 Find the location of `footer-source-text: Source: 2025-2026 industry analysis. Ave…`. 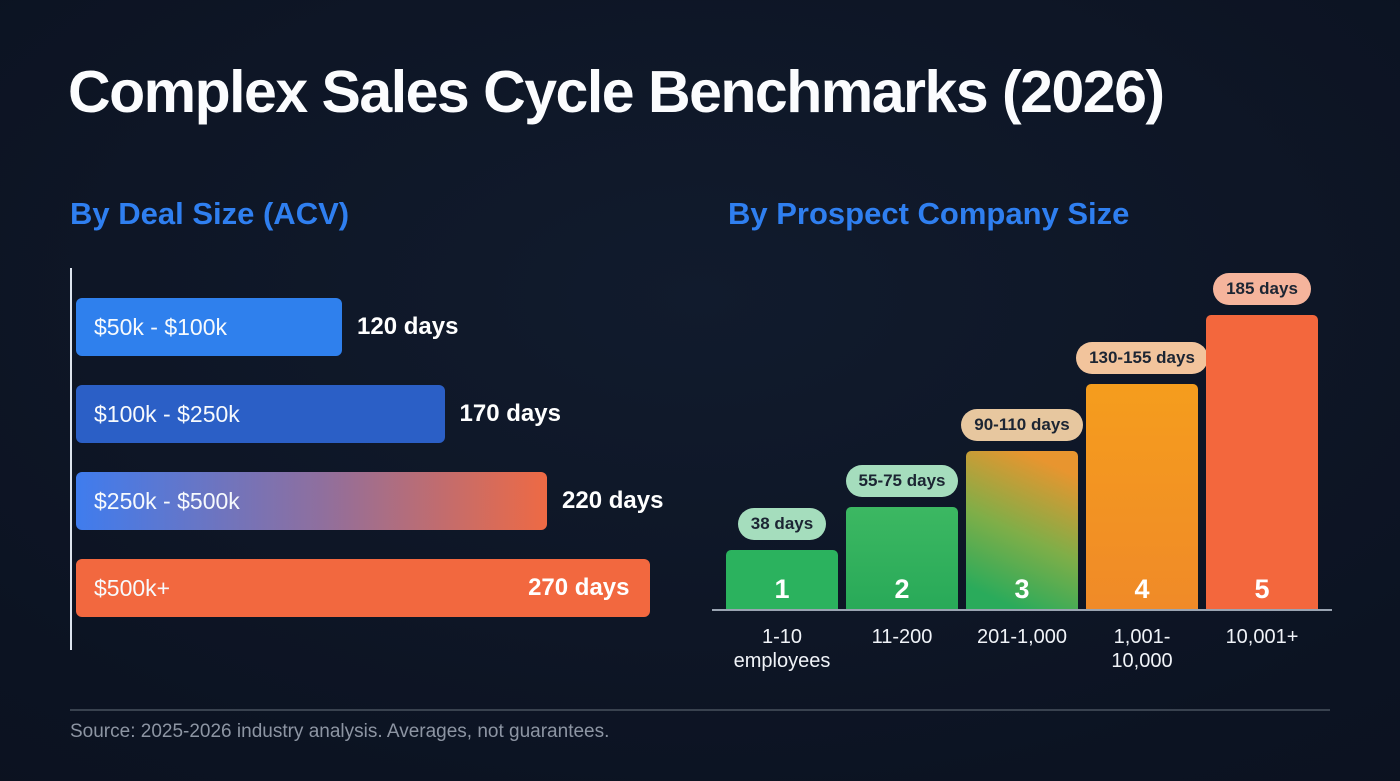

footer-source-text: Source: 2025-2026 industry analysis. Ave… is located at coordinates (340, 731).